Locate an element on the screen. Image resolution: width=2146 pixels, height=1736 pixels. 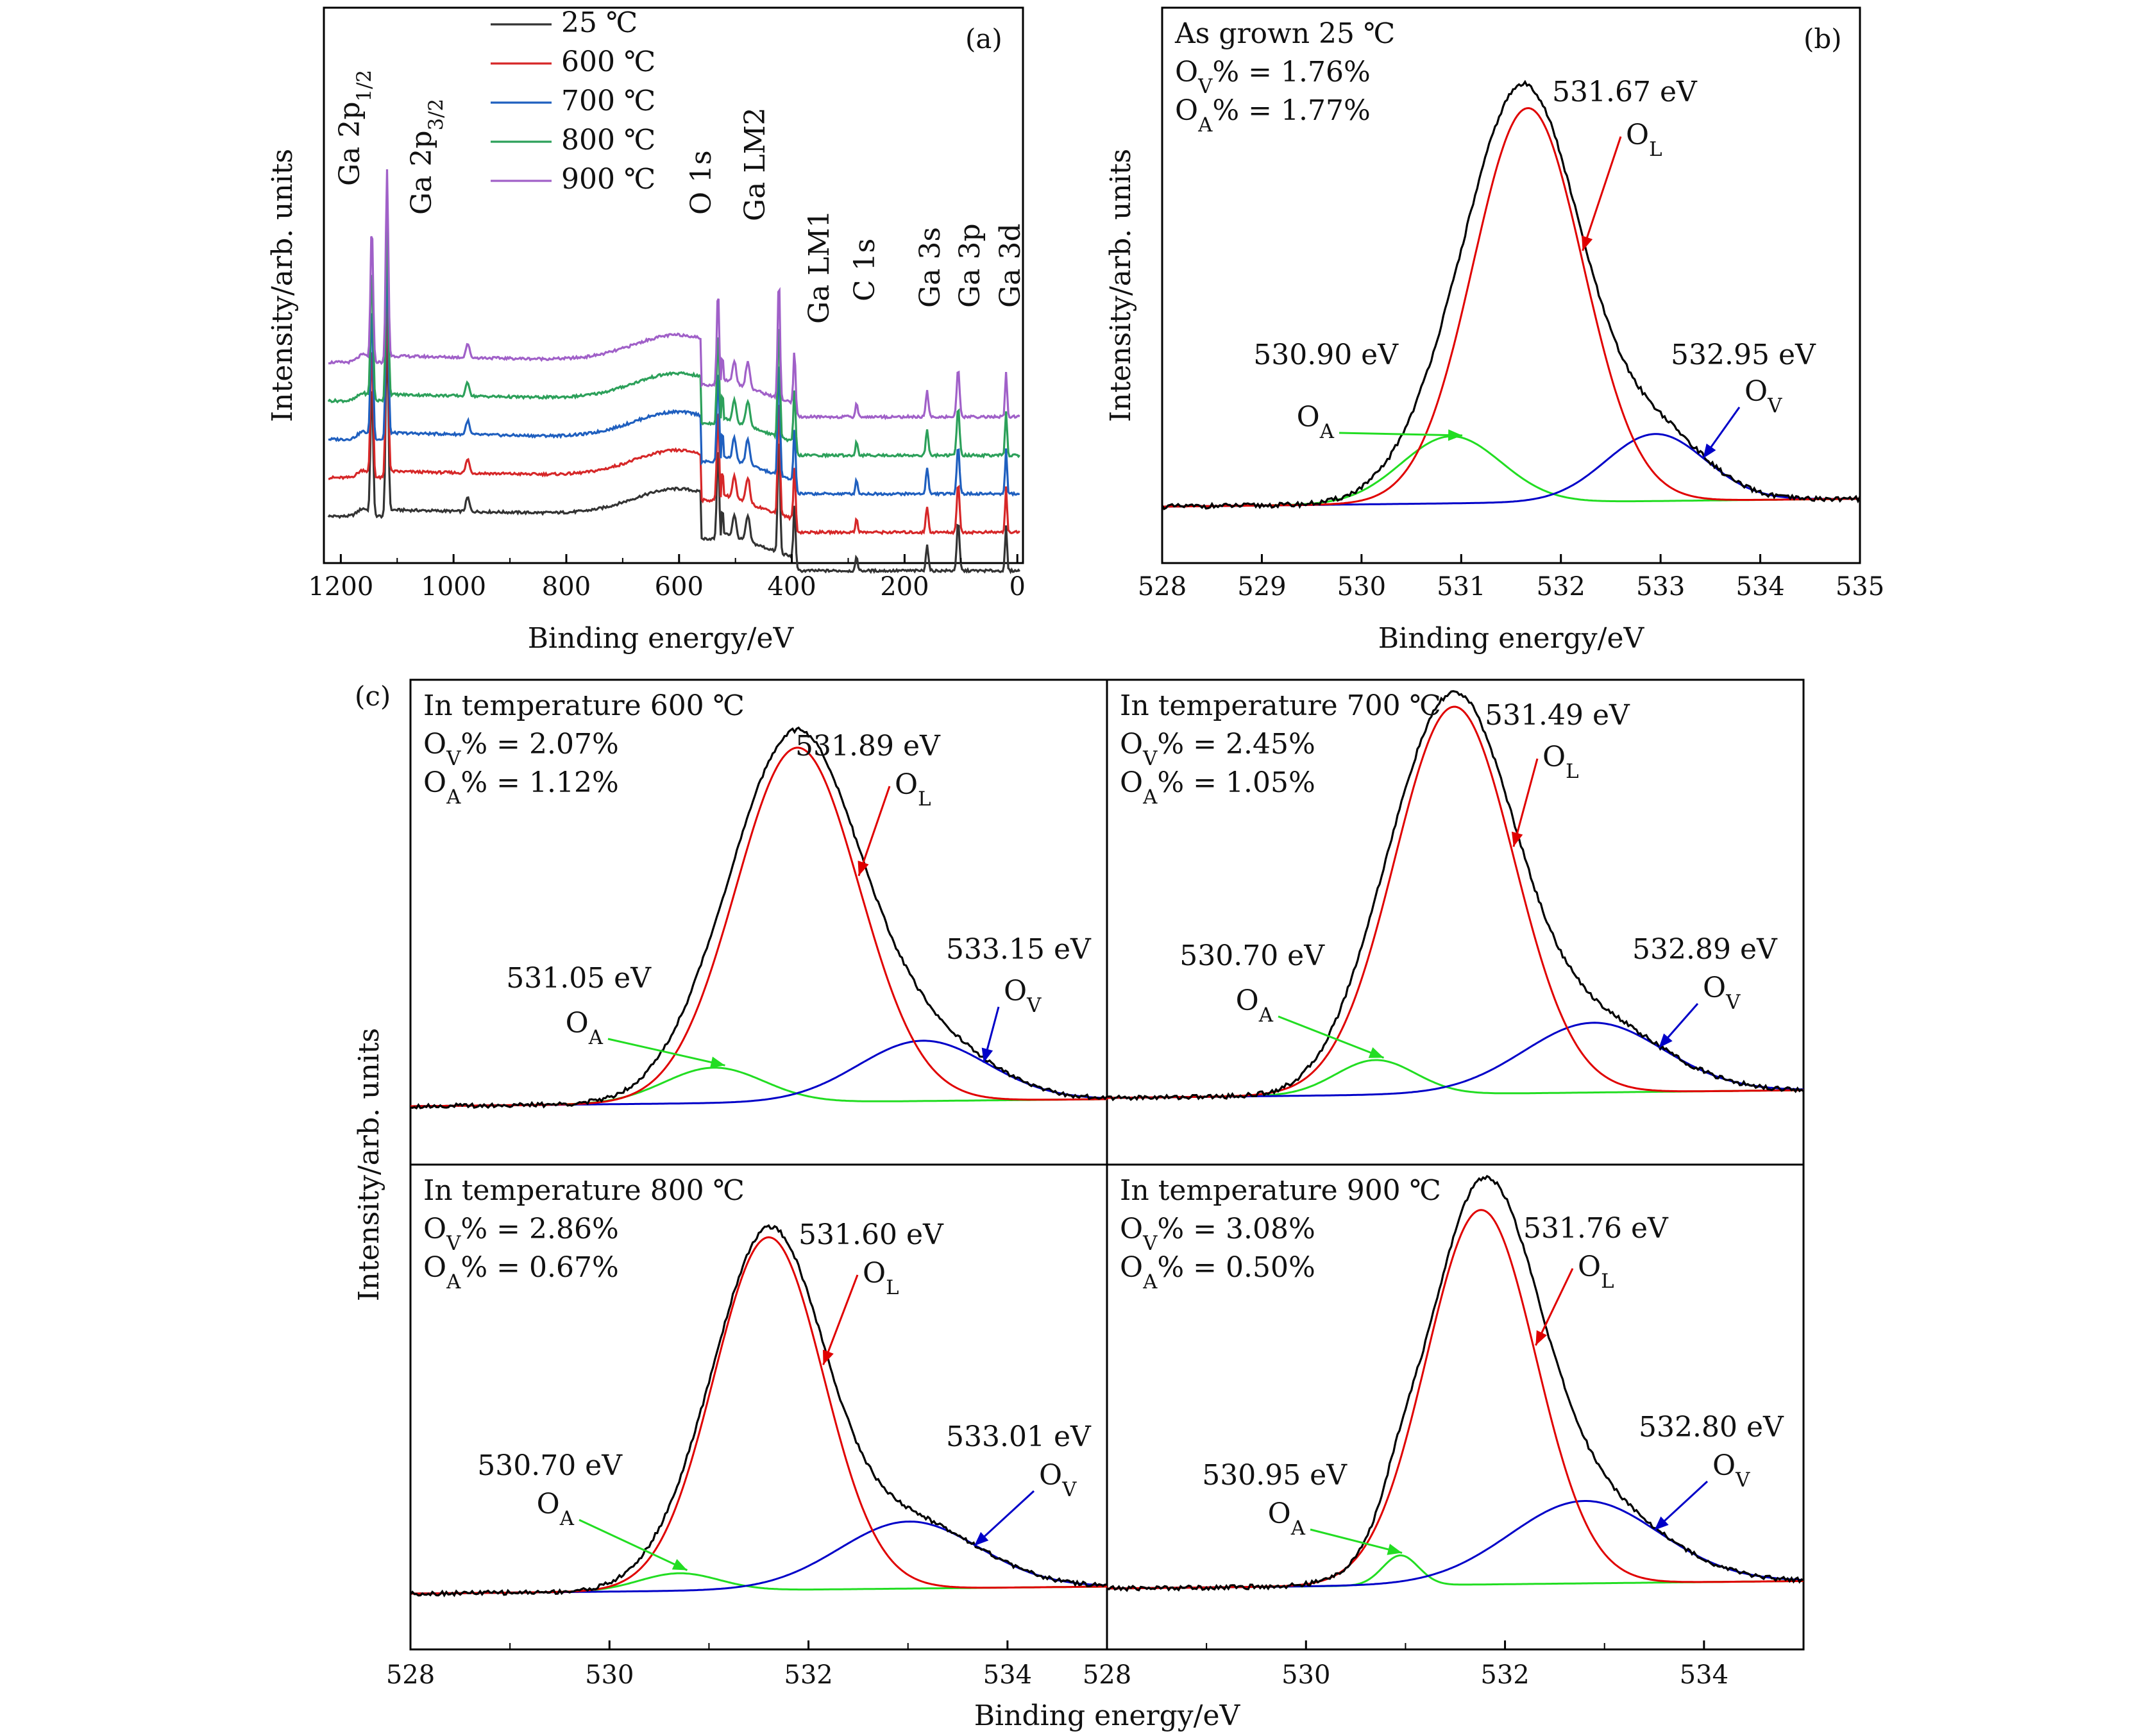
survey-line-900C is located at coordinates (674, 295).